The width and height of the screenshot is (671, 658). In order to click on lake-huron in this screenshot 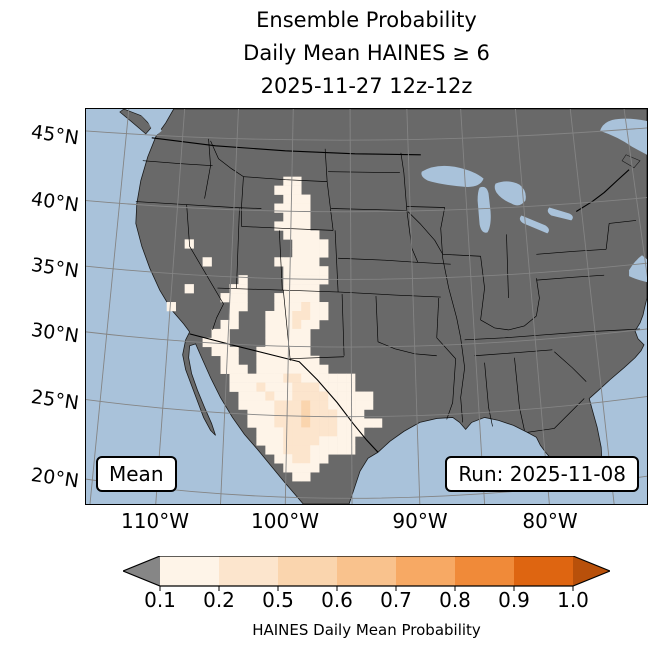, I will do `click(510, 193)`.